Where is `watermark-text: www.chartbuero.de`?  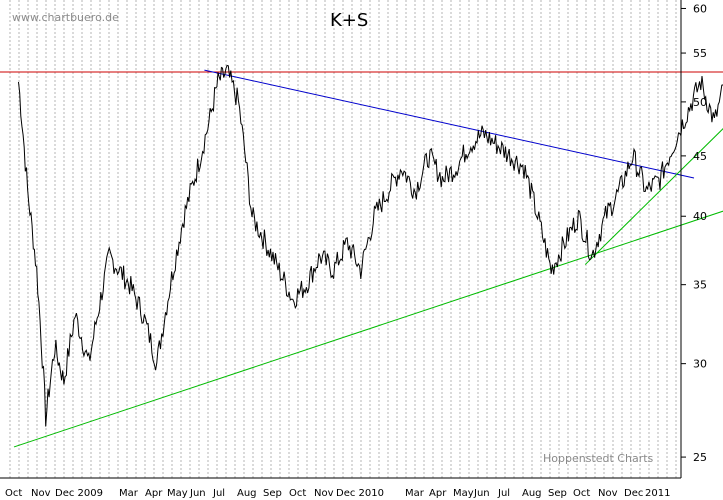 watermark-text: www.chartbuero.de is located at coordinates (65, 17).